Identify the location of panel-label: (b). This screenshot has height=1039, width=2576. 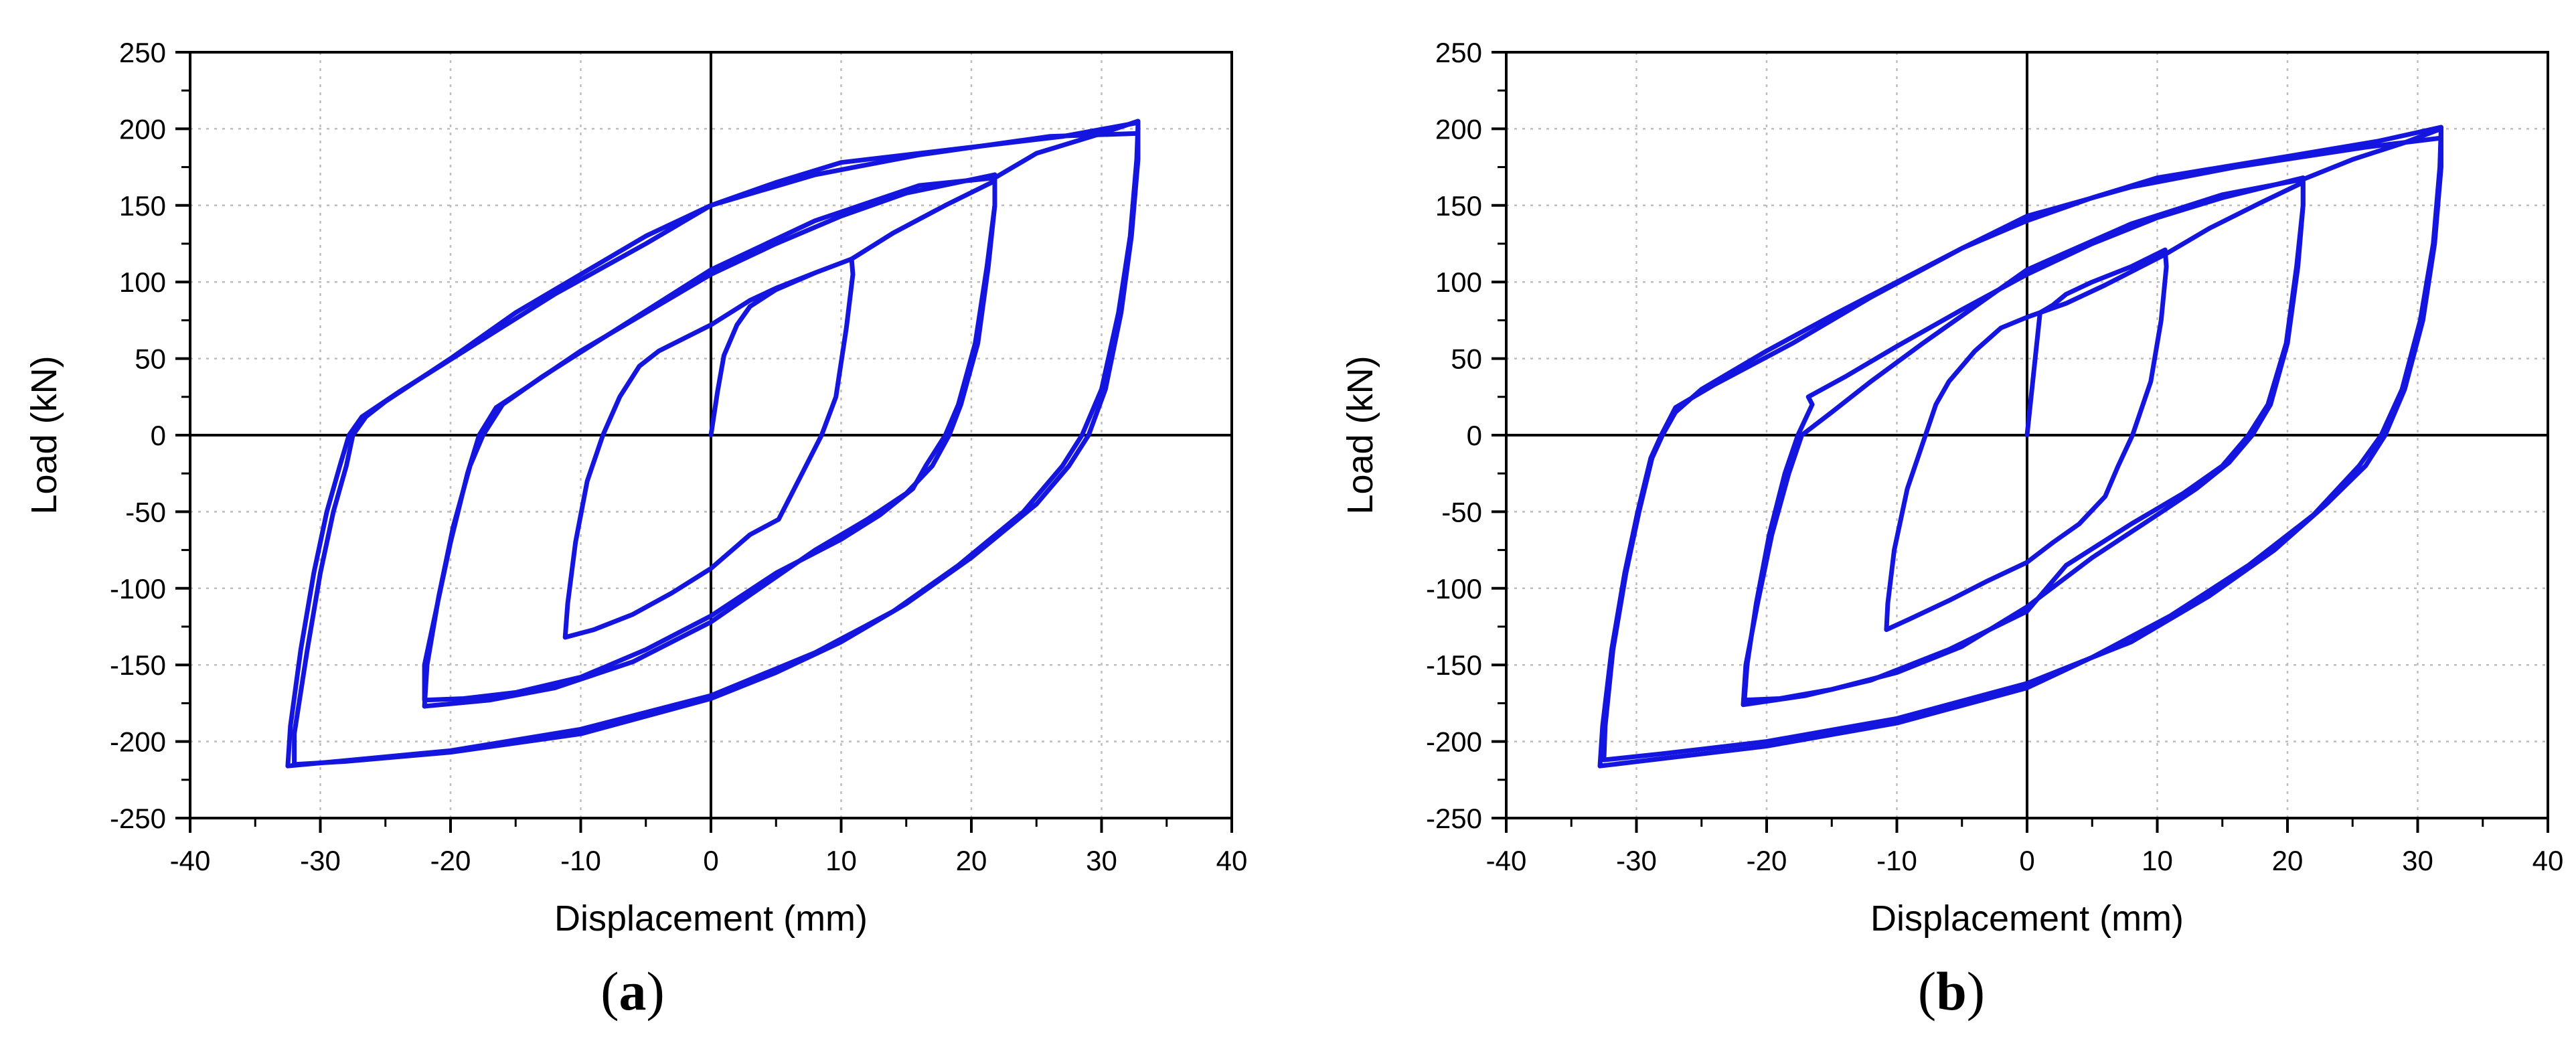
(1951, 991).